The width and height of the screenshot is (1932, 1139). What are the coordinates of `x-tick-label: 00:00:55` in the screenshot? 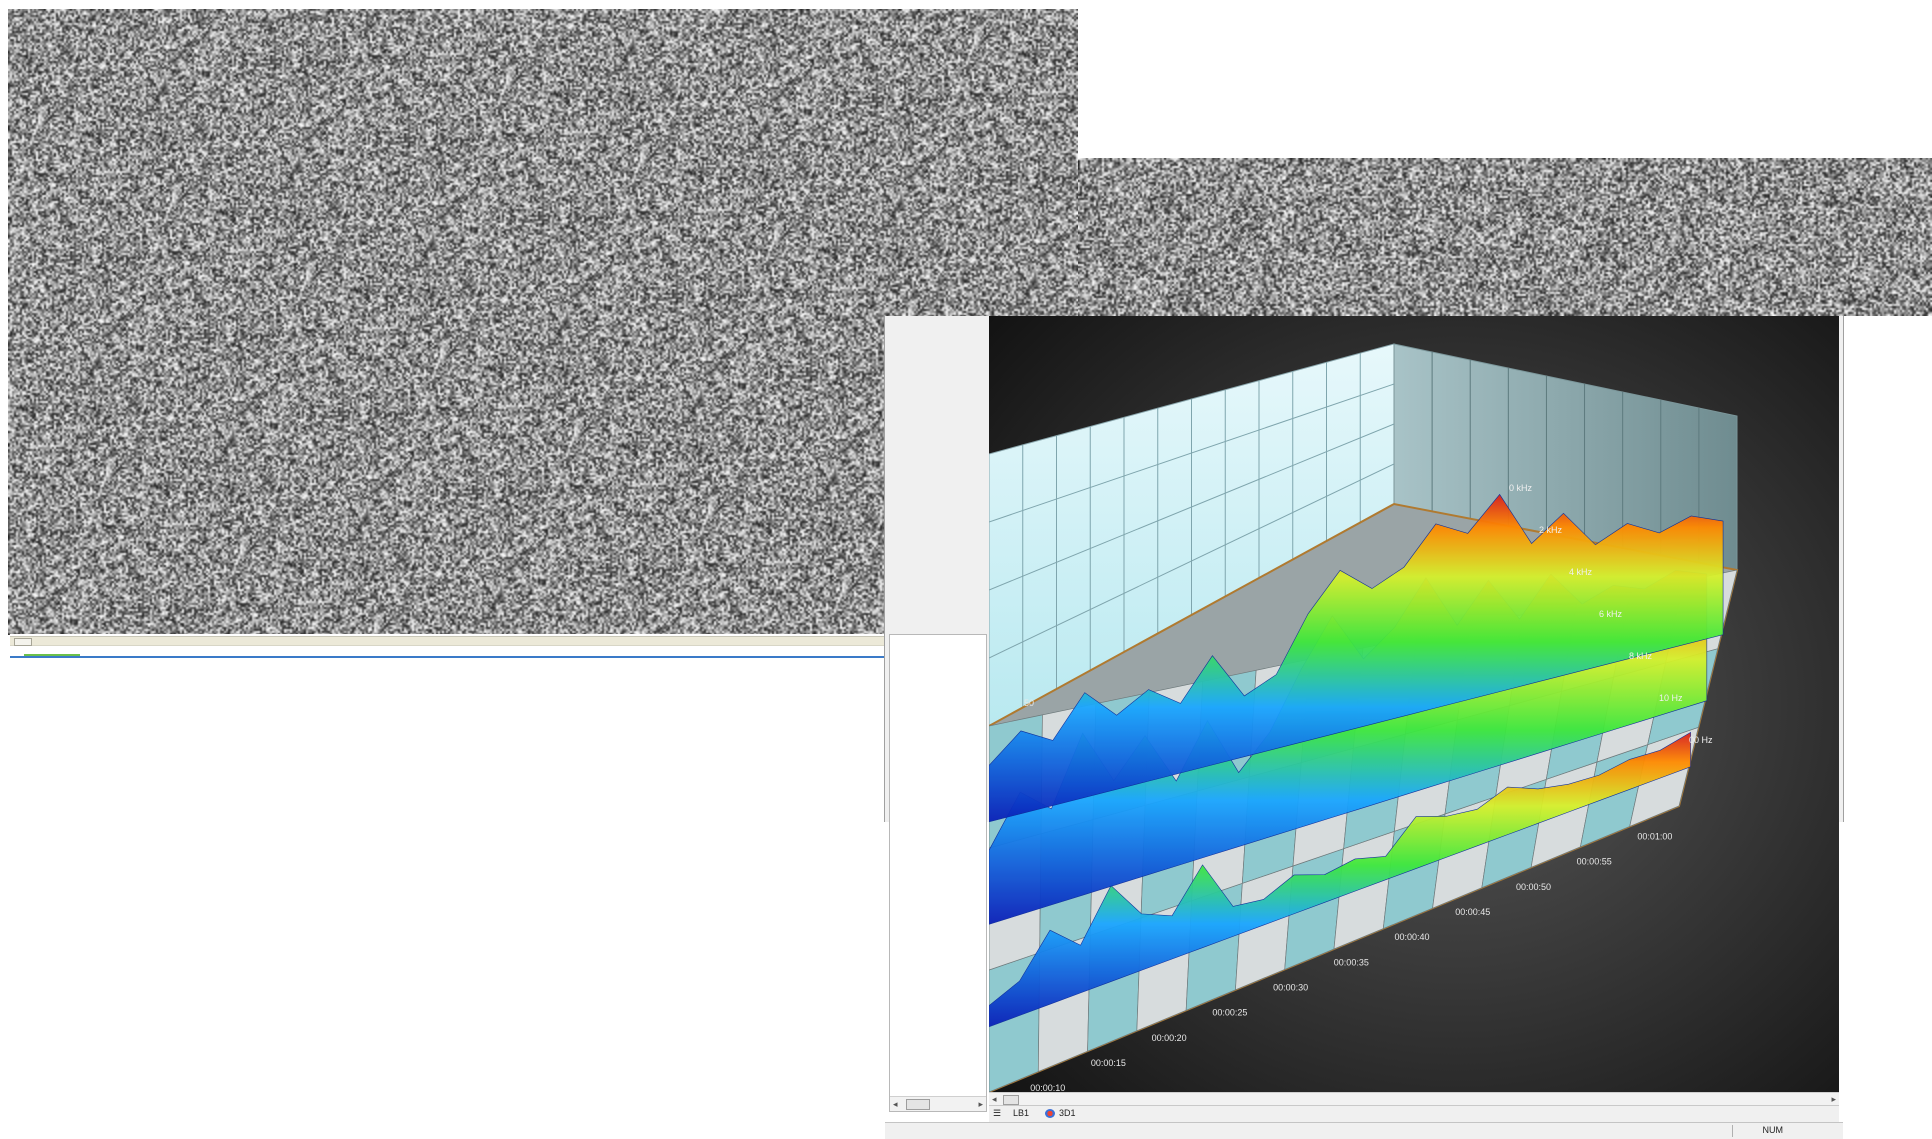 It's located at (1594, 862).